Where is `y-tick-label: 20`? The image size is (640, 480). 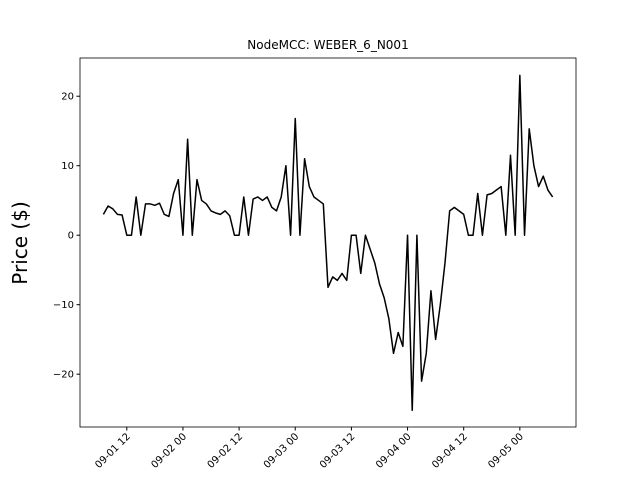
y-tick-label: 20 is located at coordinates (67, 97).